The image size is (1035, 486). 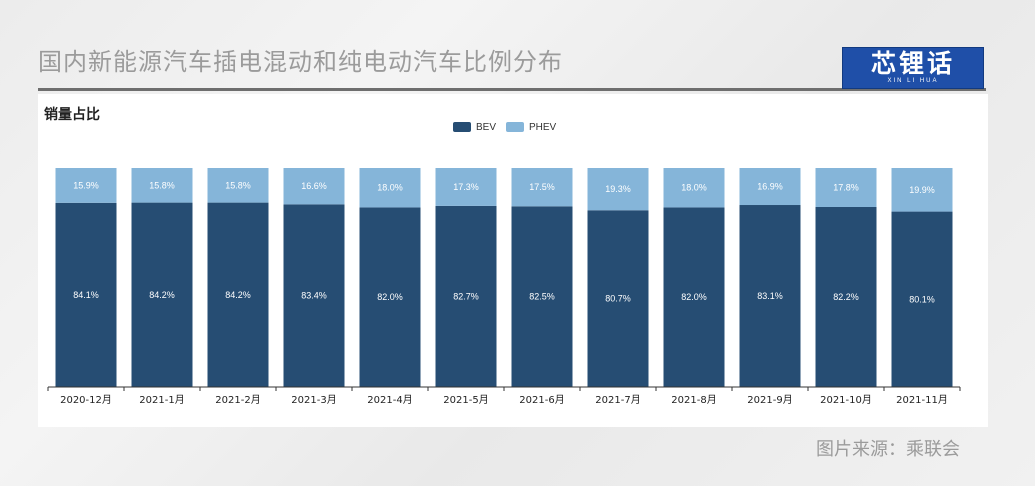 I want to click on x-tick-label: 2021-8月, so click(x=693, y=400).